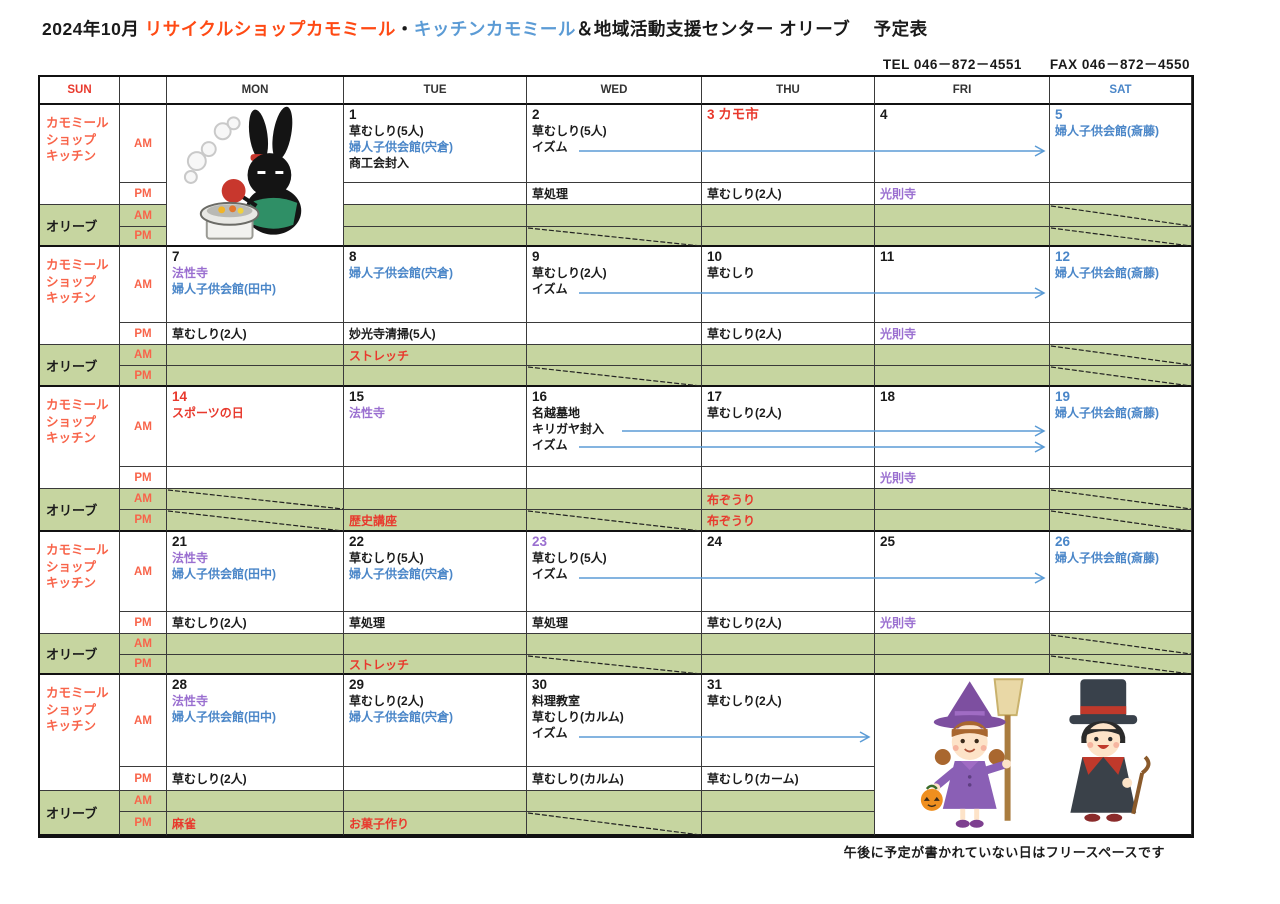  What do you see at coordinates (715, 541) in the screenshot?
I see `day-number: 24` at bounding box center [715, 541].